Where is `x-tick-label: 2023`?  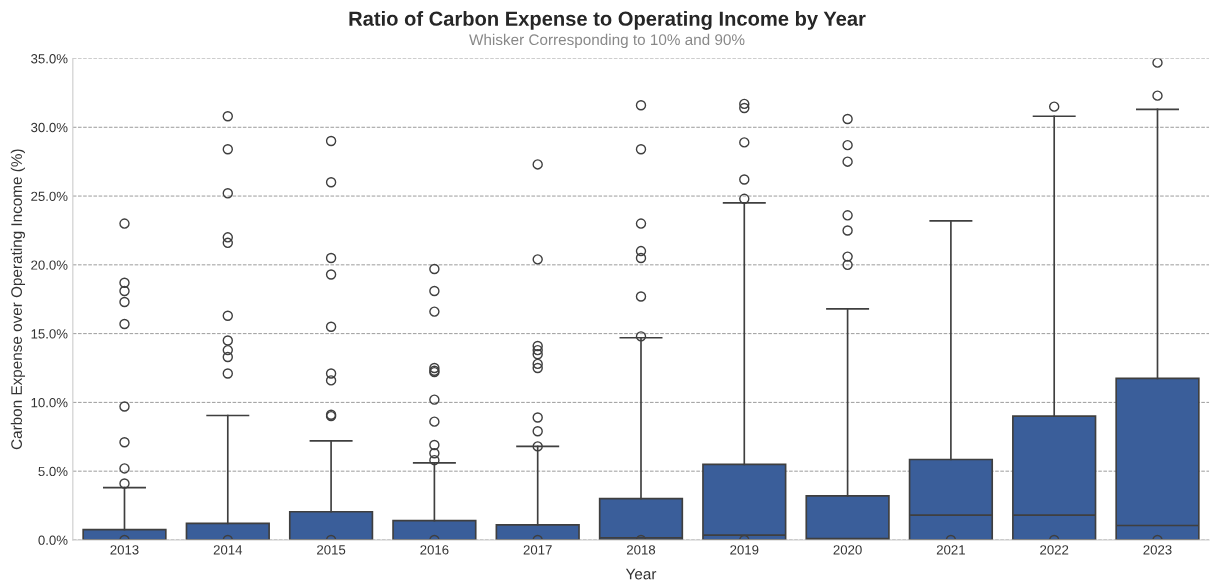 x-tick-label: 2023 is located at coordinates (1157, 550).